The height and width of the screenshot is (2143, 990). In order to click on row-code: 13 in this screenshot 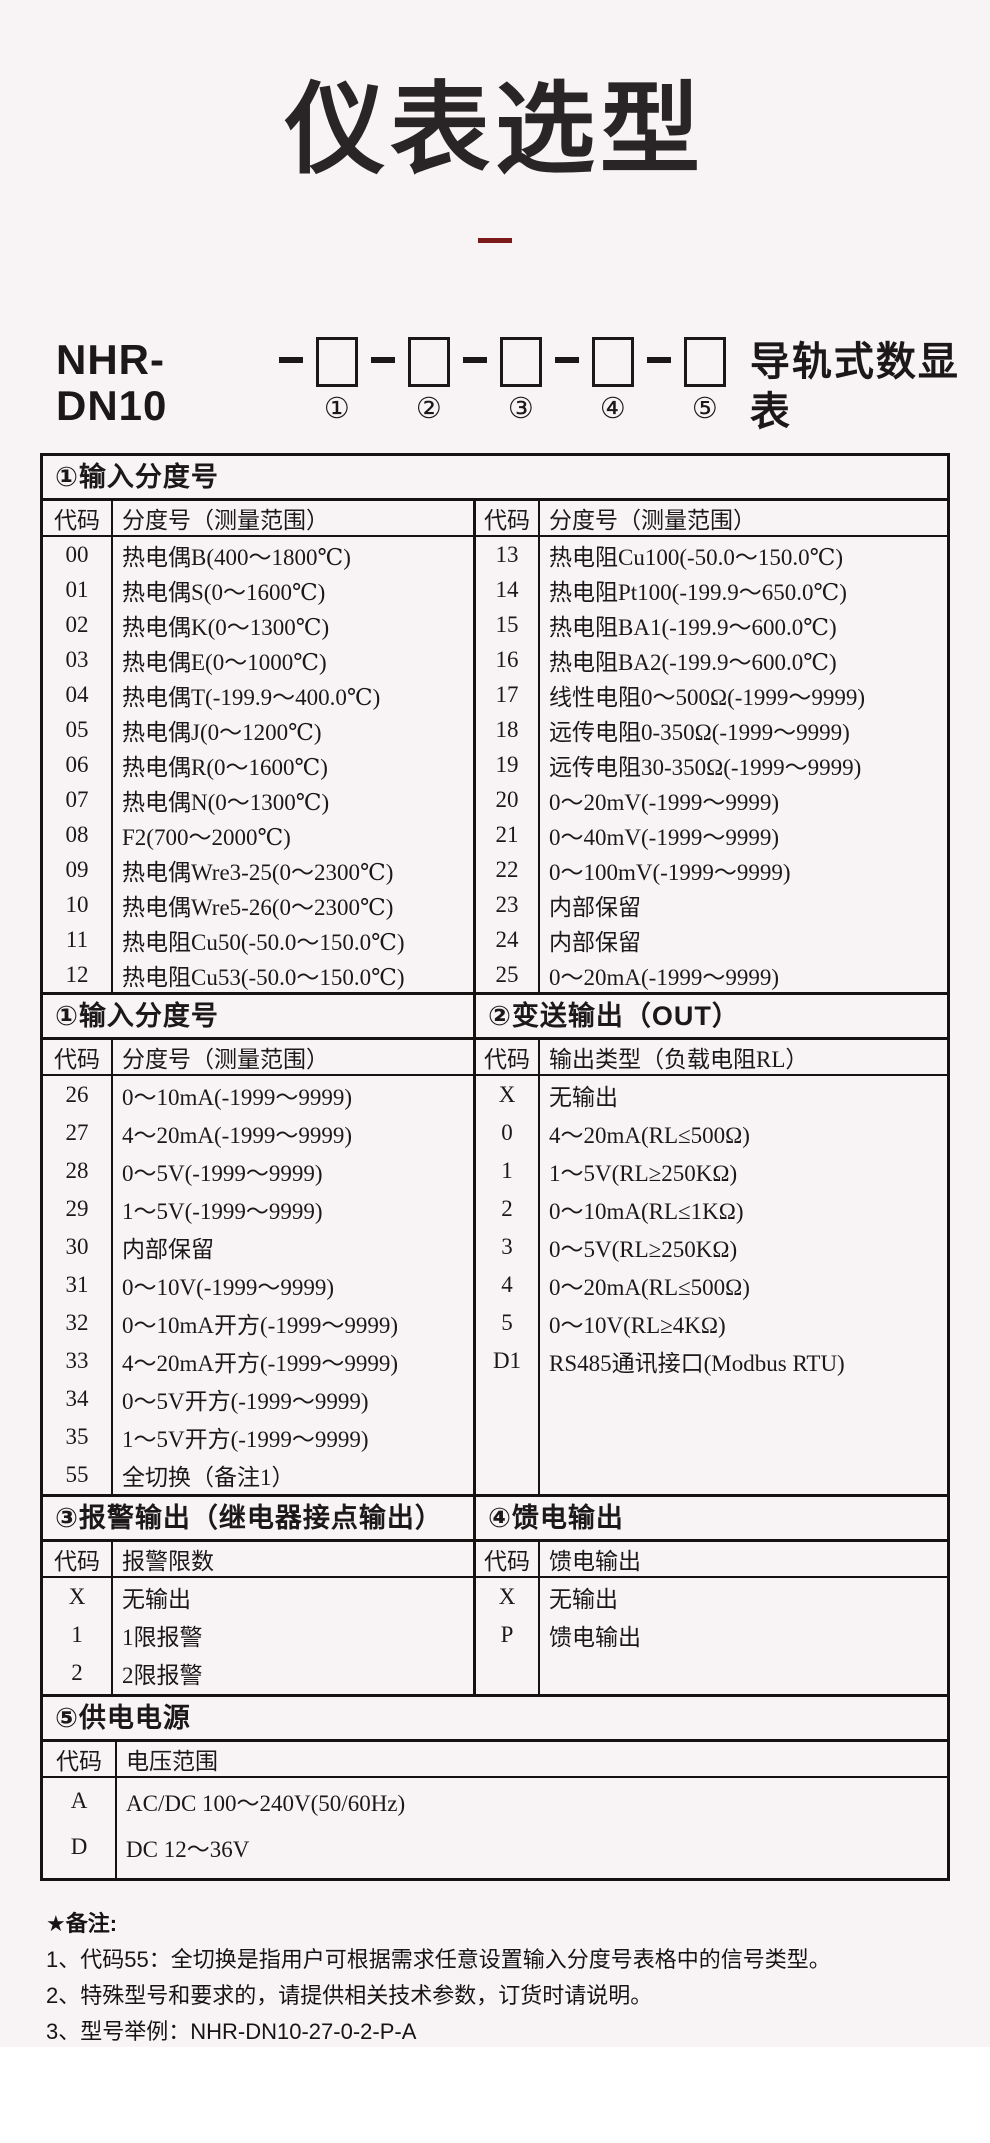, I will do `click(507, 554)`.